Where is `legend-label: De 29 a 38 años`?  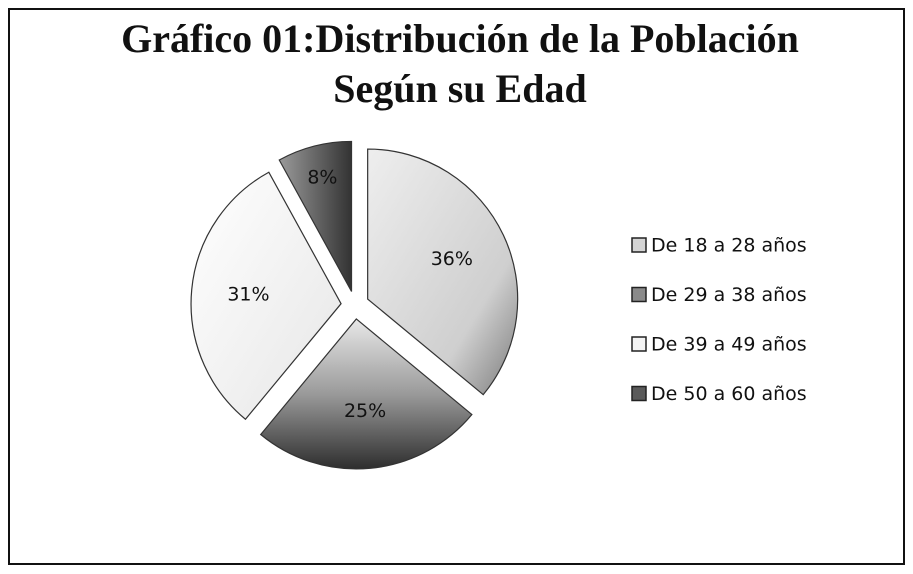
legend-label: De 29 a 38 años is located at coordinates (729, 295).